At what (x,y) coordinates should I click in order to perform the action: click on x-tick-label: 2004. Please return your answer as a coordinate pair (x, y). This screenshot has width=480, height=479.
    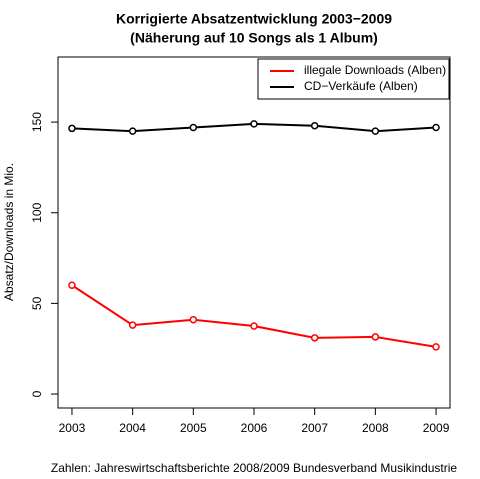
    Looking at the image, I should click on (132, 428).